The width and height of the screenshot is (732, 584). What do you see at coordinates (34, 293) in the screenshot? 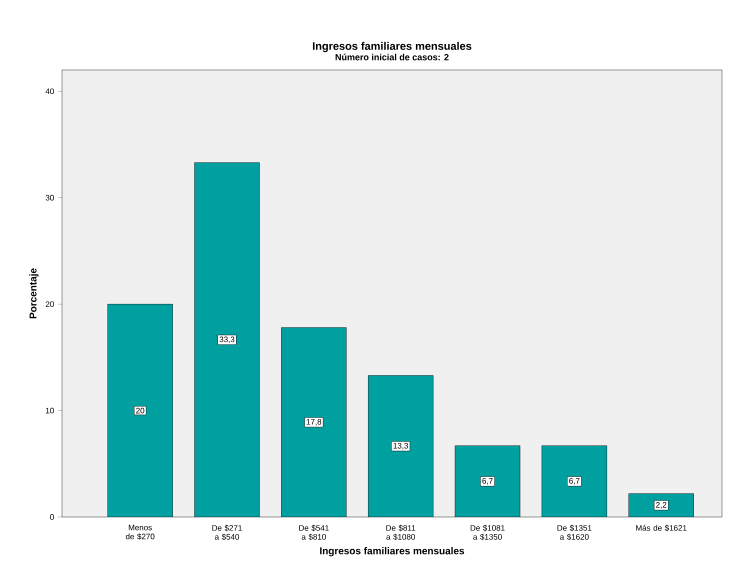
I see `y-axis-title: Porcentaje` at bounding box center [34, 293].